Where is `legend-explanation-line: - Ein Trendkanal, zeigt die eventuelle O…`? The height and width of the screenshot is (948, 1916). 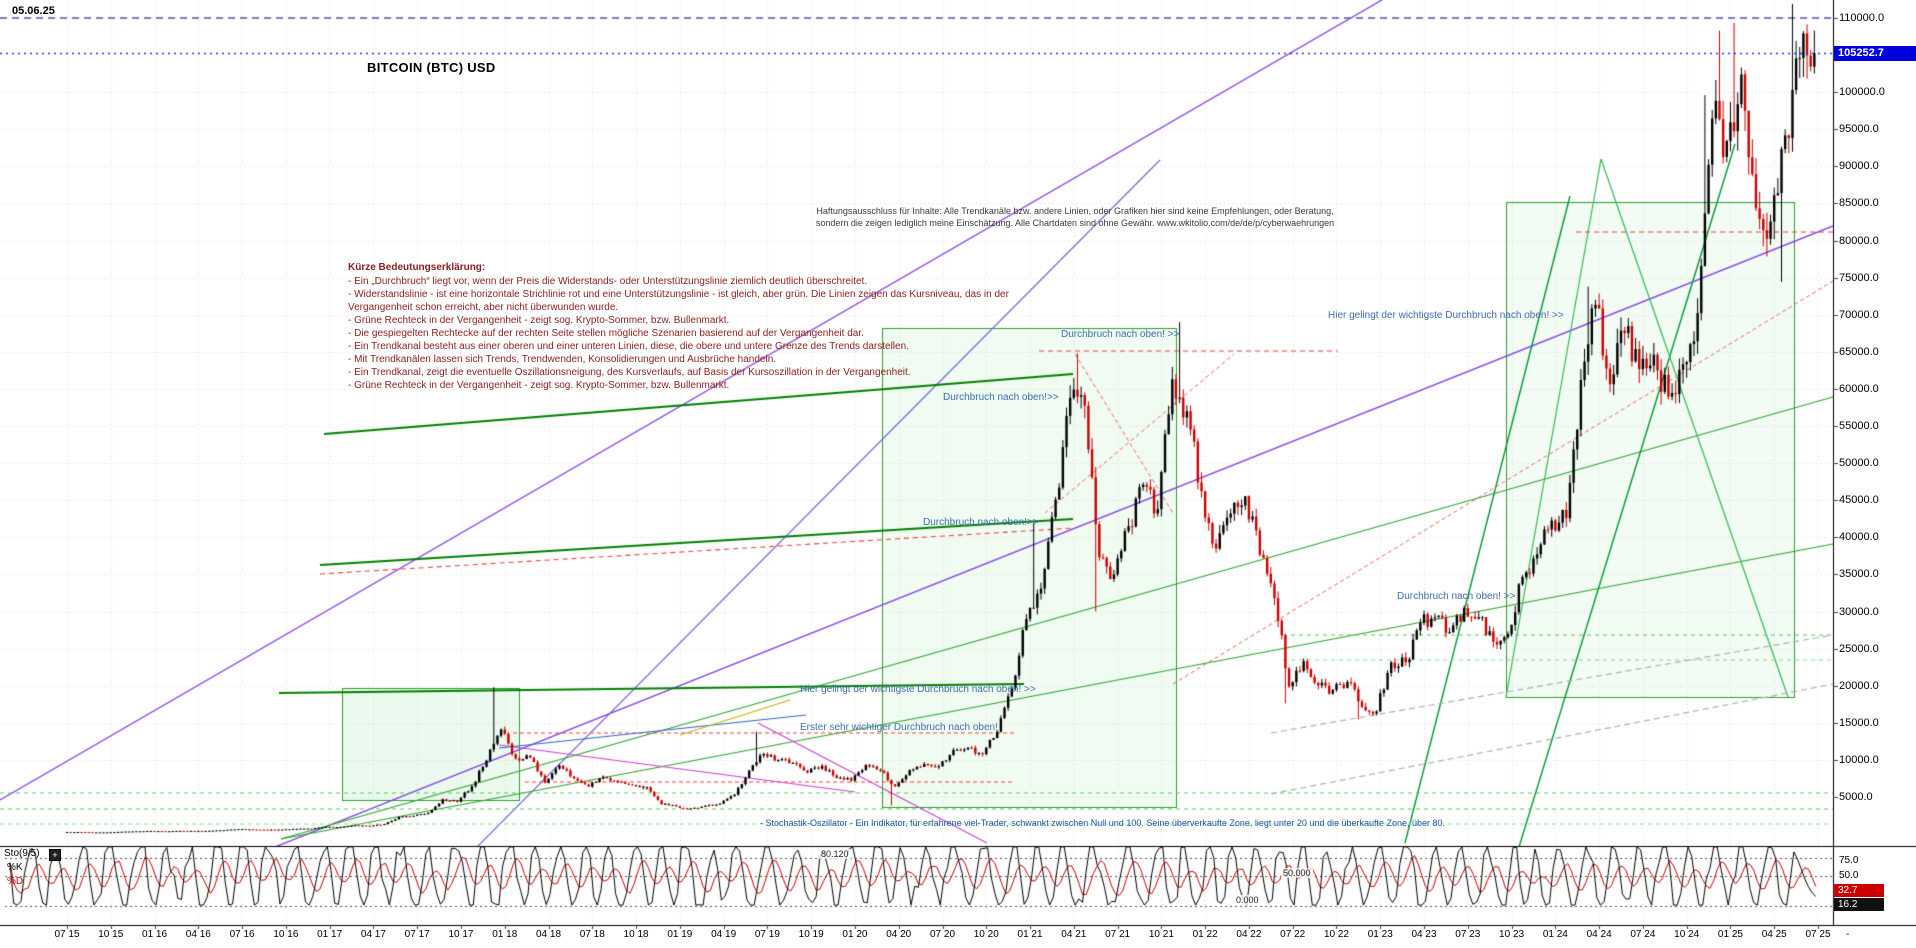 legend-explanation-line: - Ein Trendkanal, zeigt die eventuelle O… is located at coordinates (629, 372).